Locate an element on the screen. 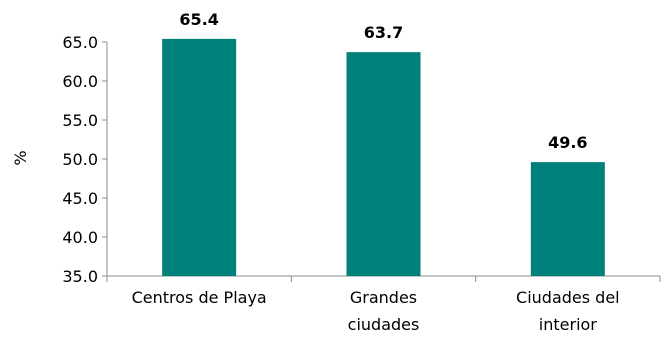  y-tick-label: 55.0 is located at coordinates (80, 120).